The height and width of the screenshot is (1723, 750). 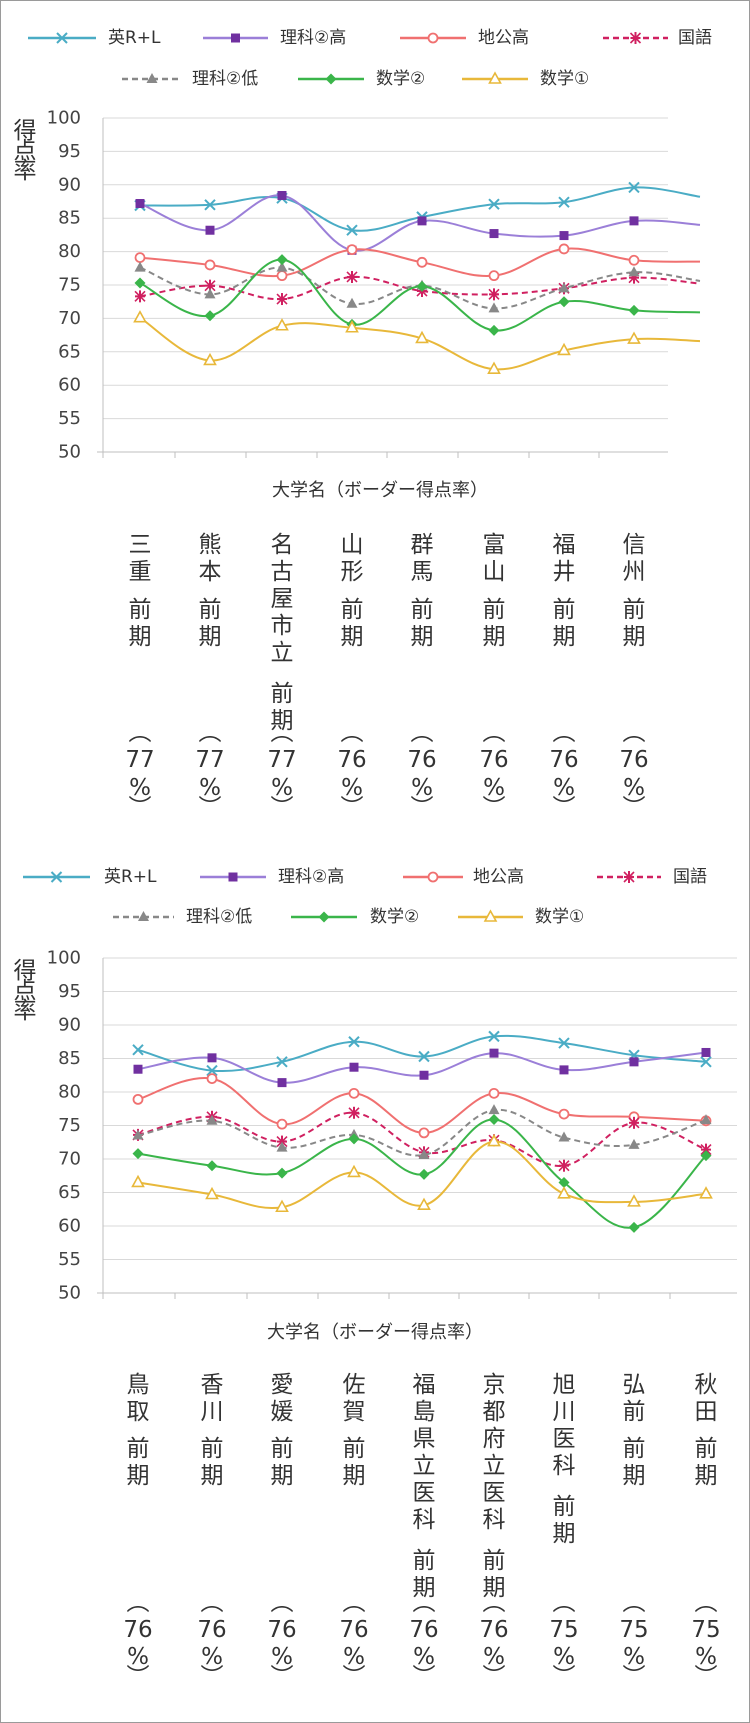 What do you see at coordinates (422, 1053) in the screenshot?
I see `series-英R+L` at bounding box center [422, 1053].